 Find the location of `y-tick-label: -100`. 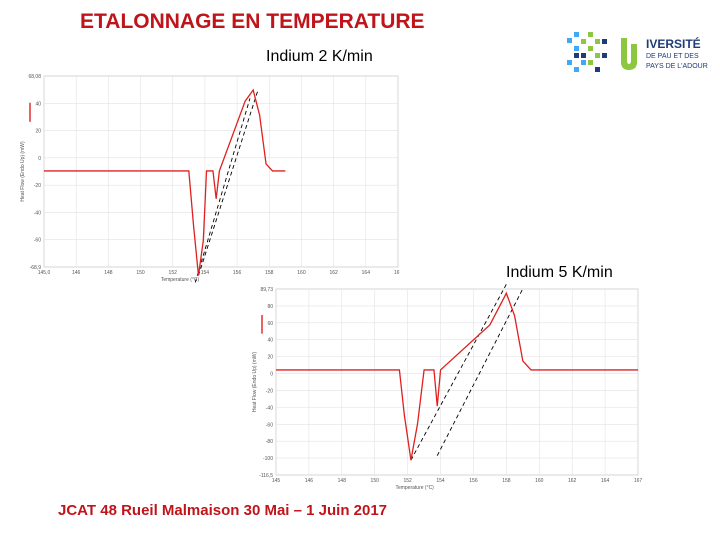

y-tick-label: -100 is located at coordinates (268, 459).